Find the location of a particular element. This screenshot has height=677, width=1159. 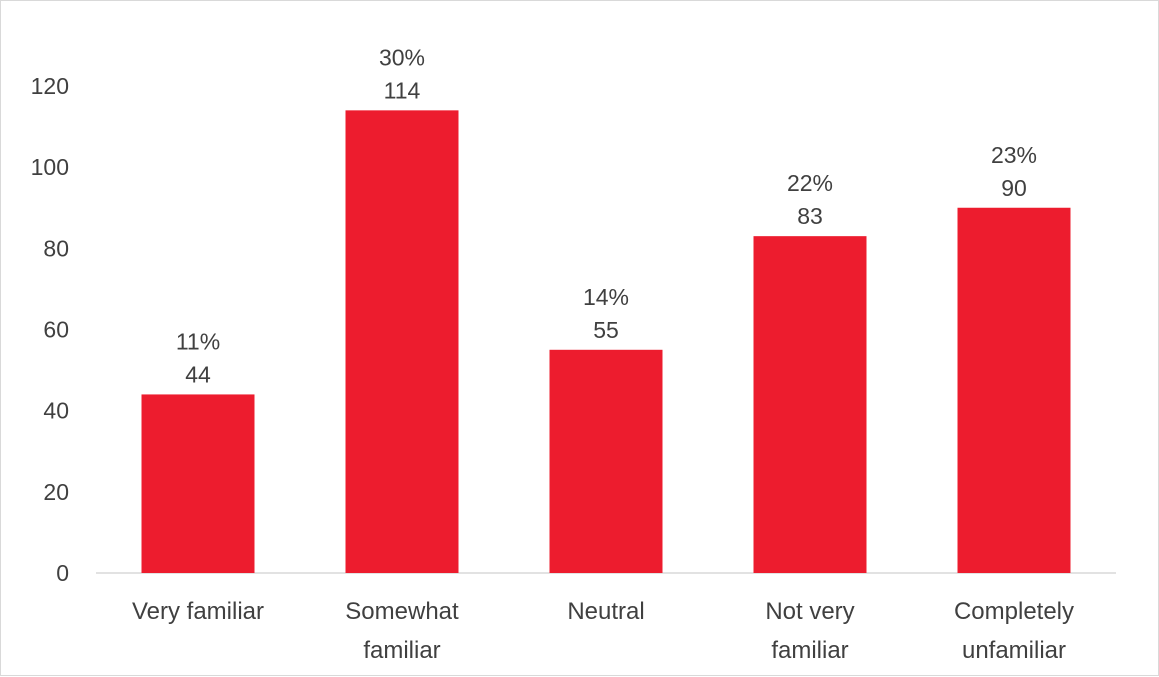

x-category-label: Not very is located at coordinates (809, 611).